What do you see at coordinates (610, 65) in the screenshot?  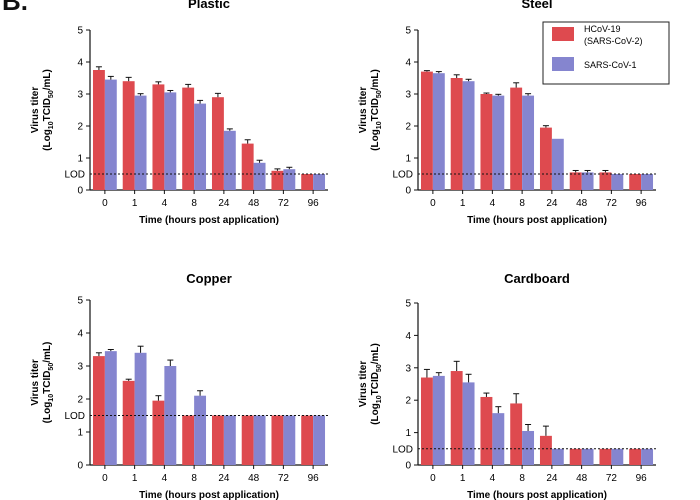 I see `legend-label: SARS-CoV-1` at bounding box center [610, 65].